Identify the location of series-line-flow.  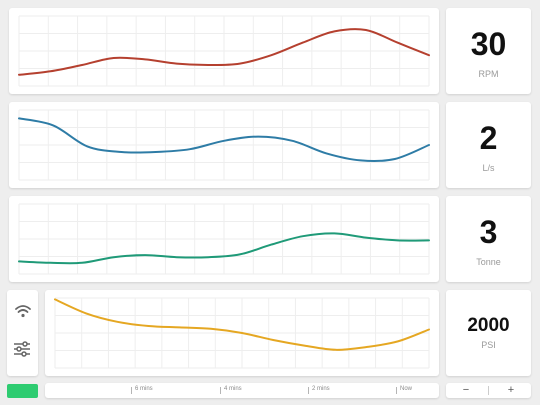
(224, 140).